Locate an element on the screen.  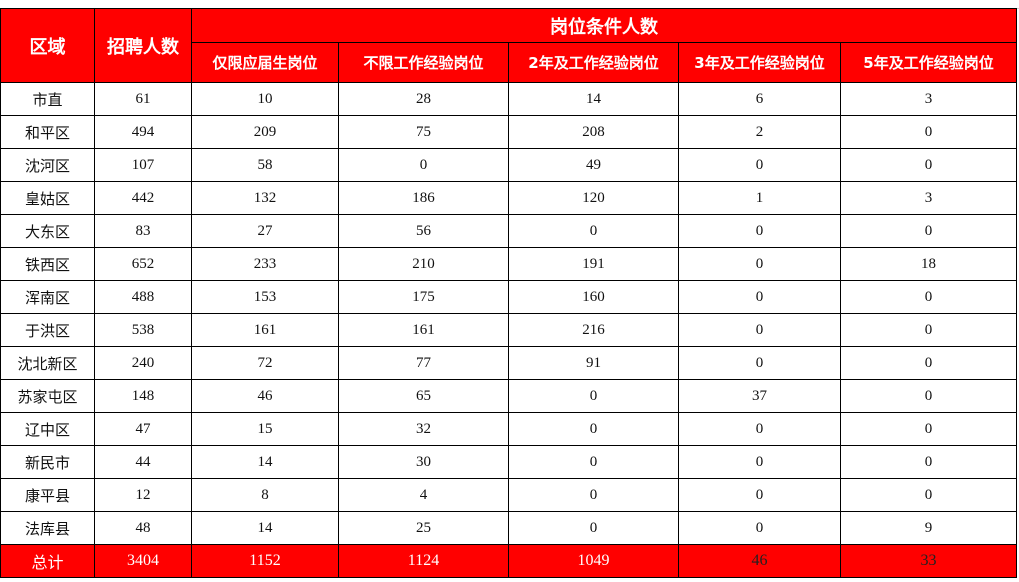
value-cell: 75 is located at coordinates (423, 132).